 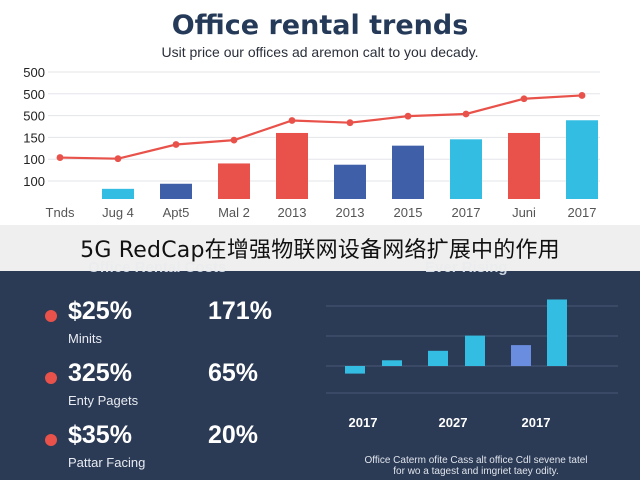 I want to click on stat-row: 325% Enty Pagets 65%, so click(x=150, y=383).